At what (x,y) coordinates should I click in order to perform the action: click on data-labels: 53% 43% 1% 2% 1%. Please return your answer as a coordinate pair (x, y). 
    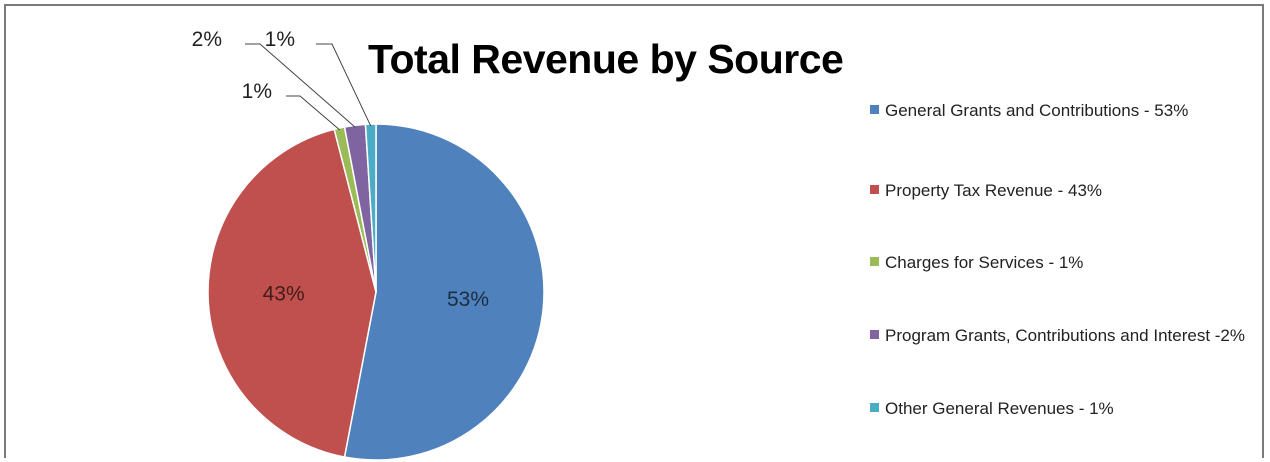
    Looking at the image, I should click on (340, 169).